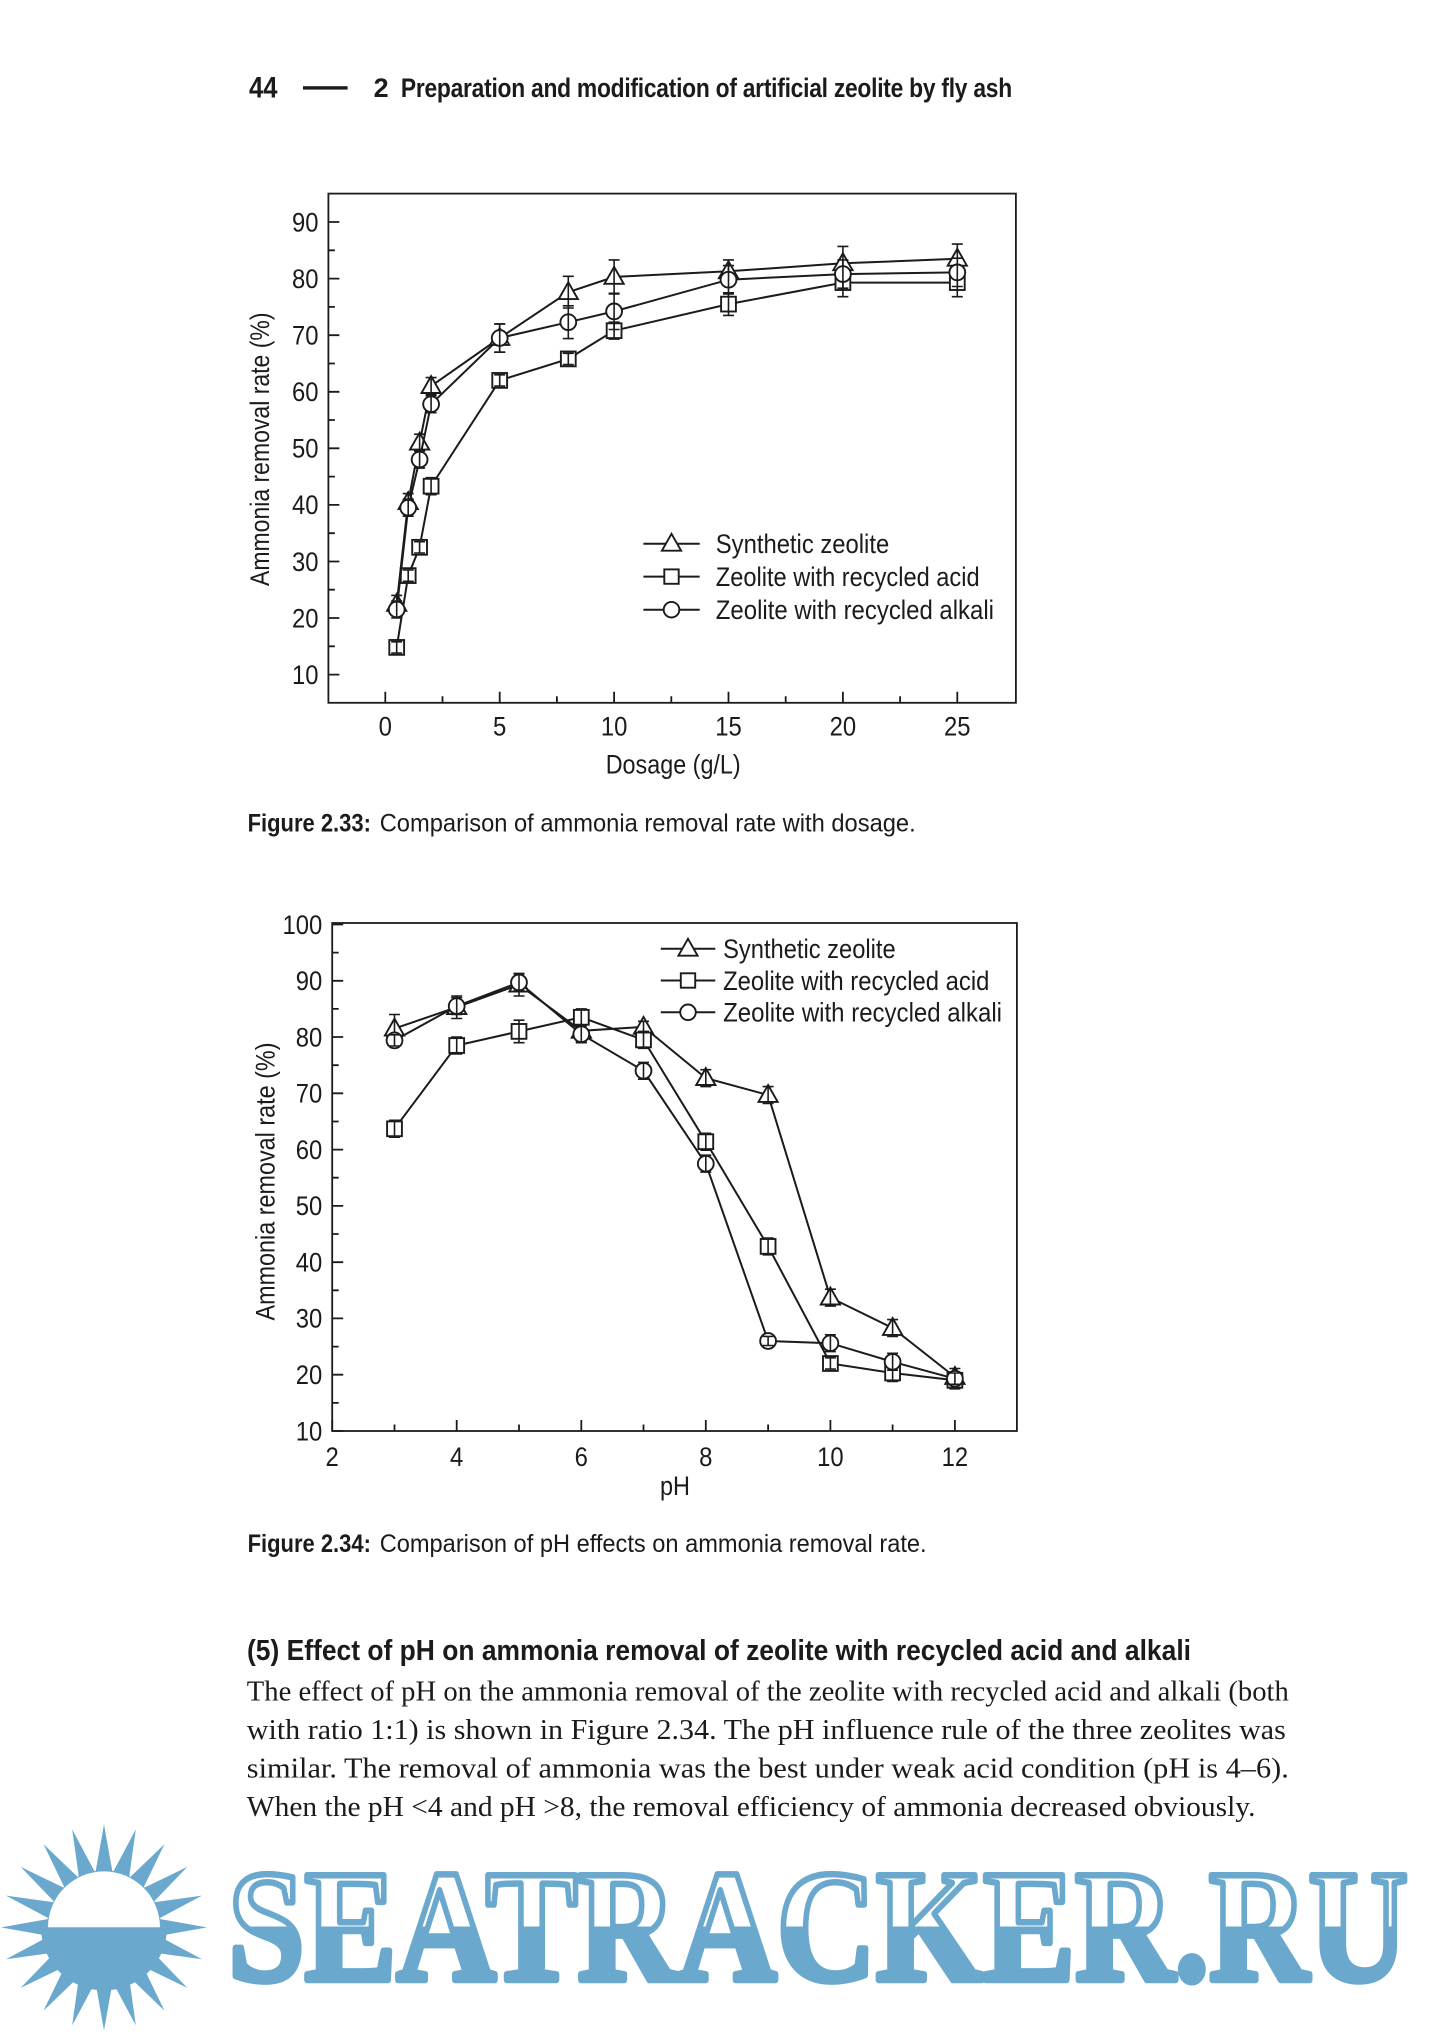  Describe the element at coordinates (675, 1486) in the screenshot. I see `svg-text: pH` at that location.